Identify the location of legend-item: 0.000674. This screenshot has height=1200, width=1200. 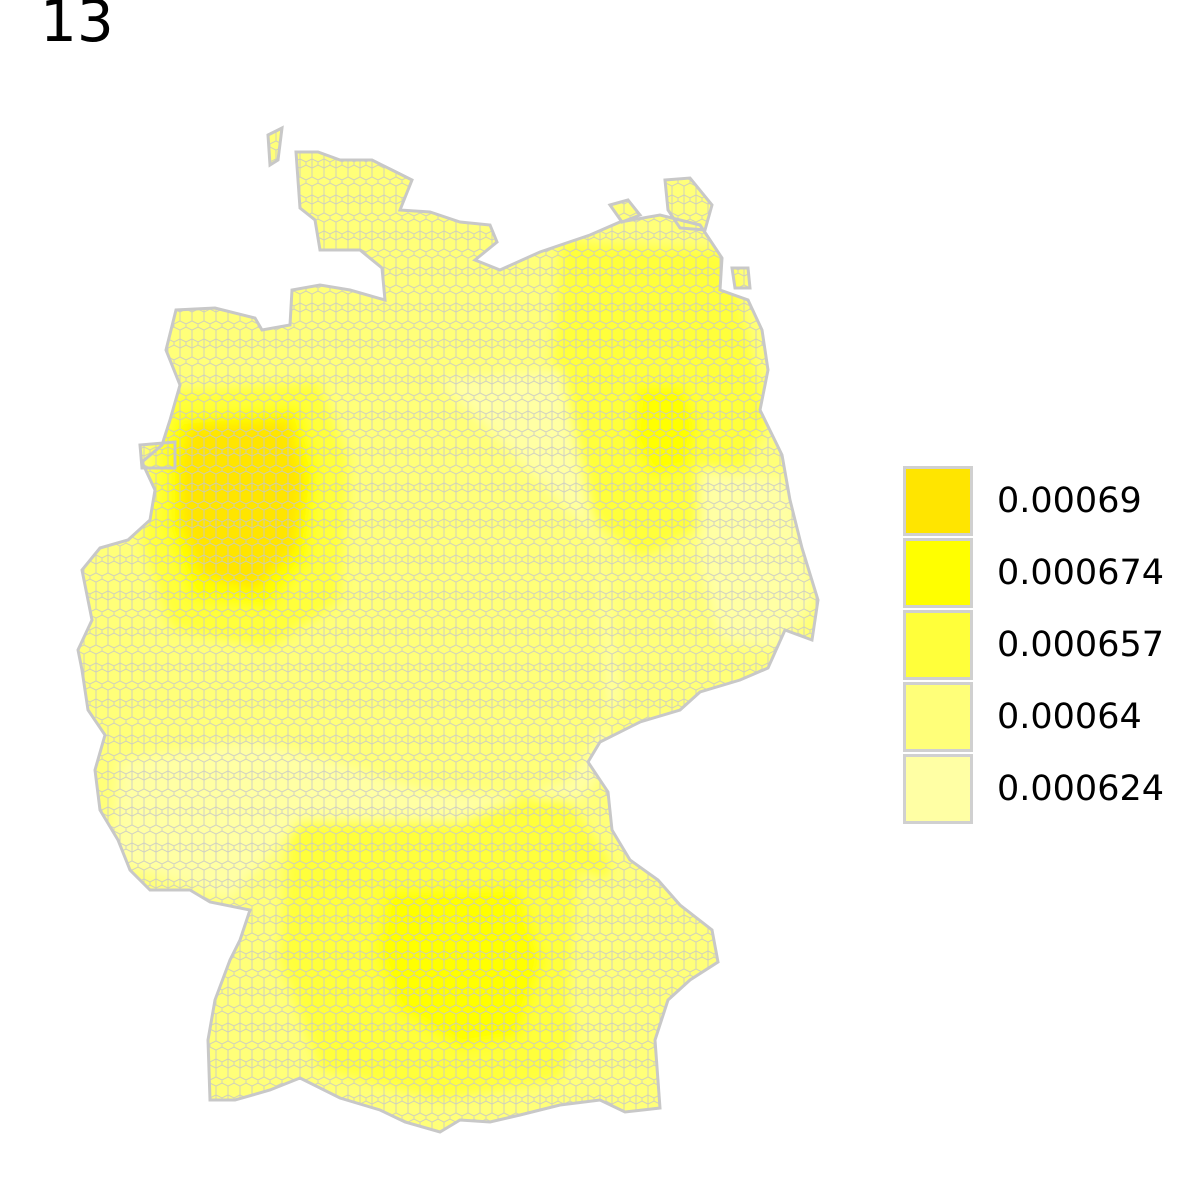
(1048, 574).